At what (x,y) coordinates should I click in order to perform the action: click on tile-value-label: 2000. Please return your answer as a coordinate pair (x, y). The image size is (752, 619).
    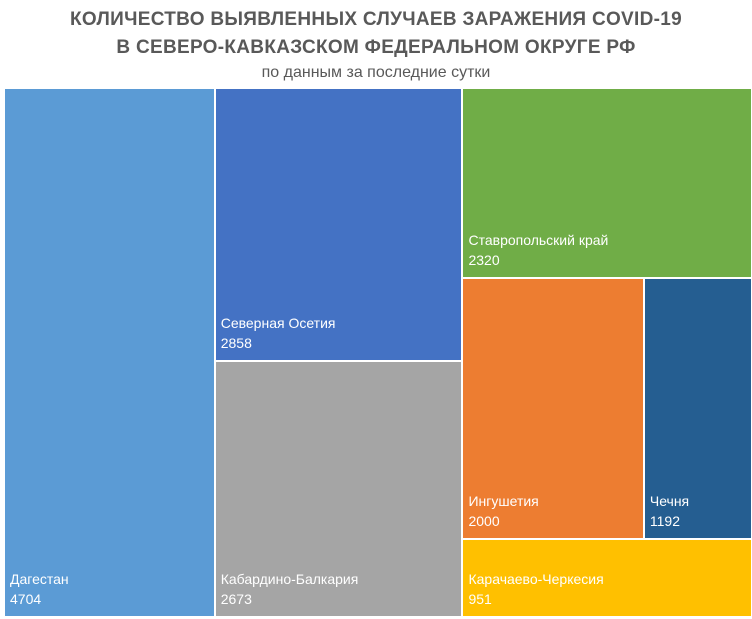
    Looking at the image, I should click on (484, 521).